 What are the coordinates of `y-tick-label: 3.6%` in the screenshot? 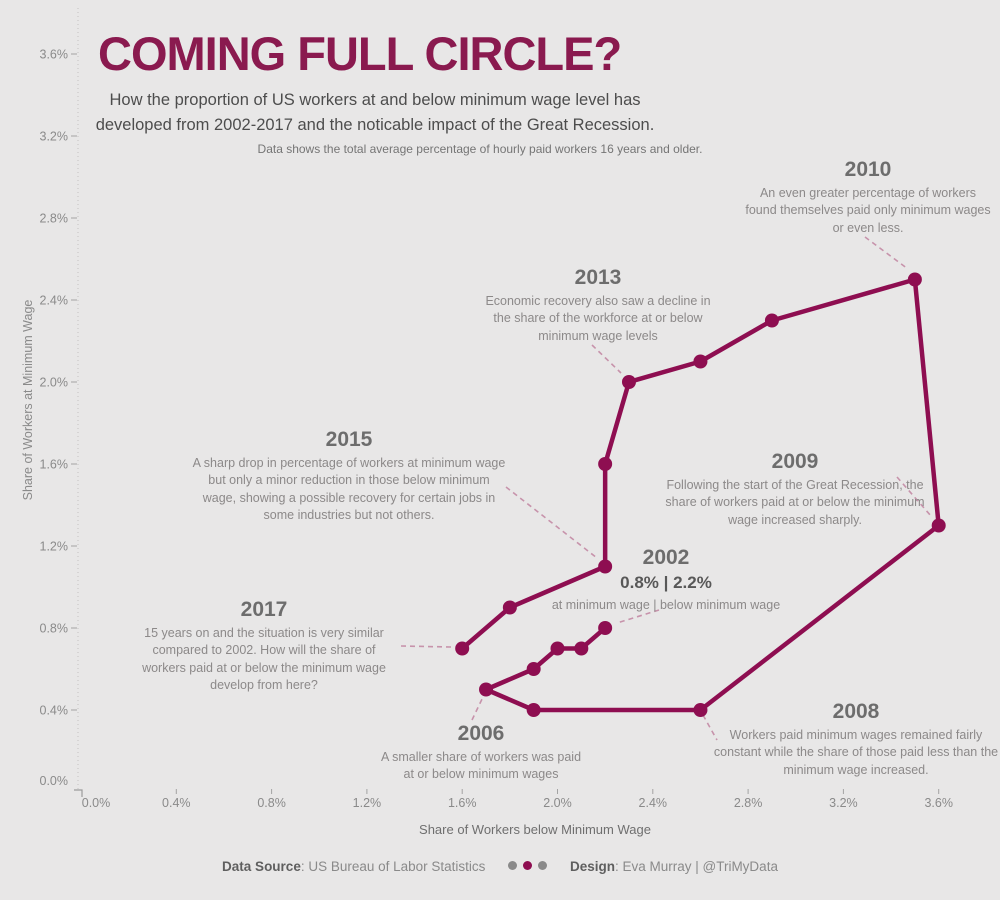 It's located at (54, 55).